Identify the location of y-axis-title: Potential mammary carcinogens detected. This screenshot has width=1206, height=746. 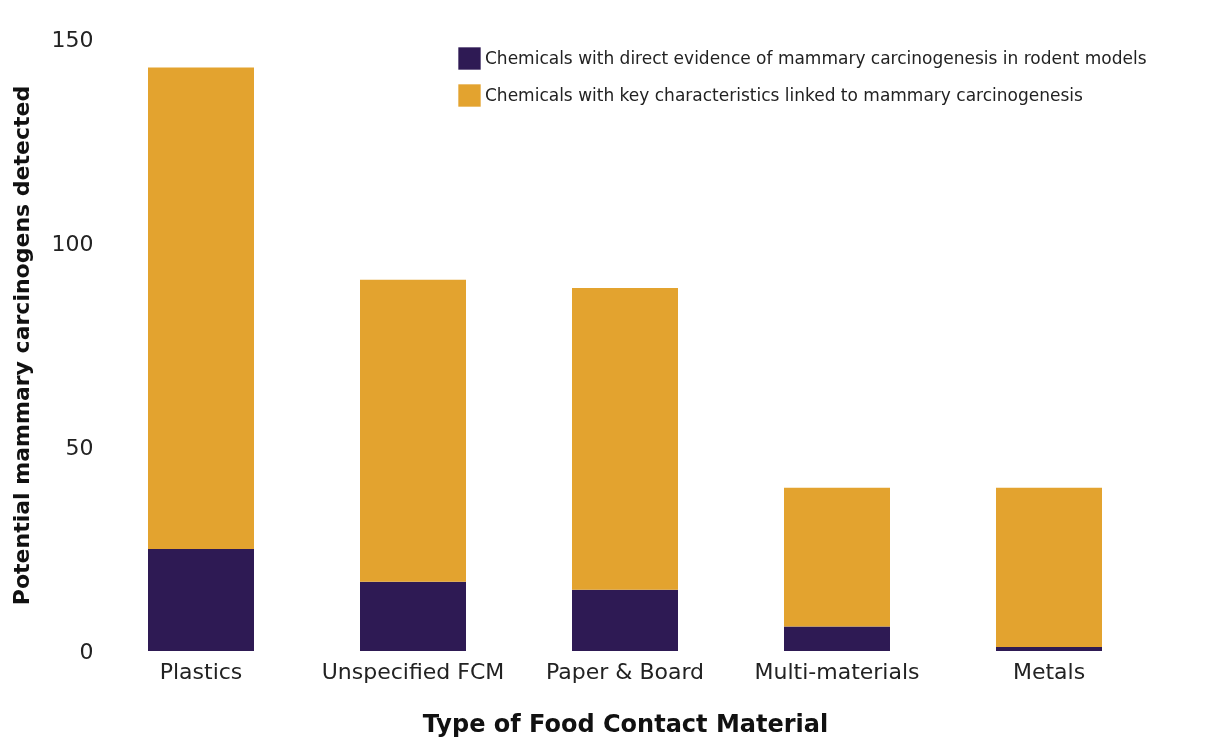
(21, 345).